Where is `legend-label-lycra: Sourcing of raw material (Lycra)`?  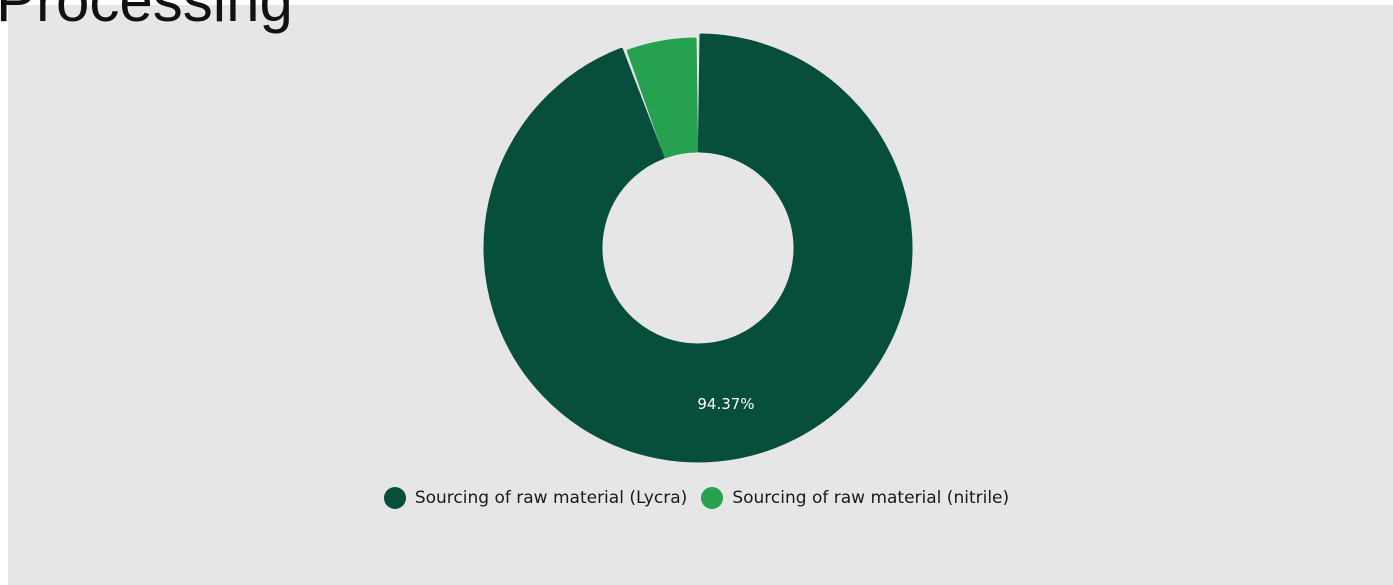 legend-label-lycra: Sourcing of raw material (Lycra) is located at coordinates (551, 498).